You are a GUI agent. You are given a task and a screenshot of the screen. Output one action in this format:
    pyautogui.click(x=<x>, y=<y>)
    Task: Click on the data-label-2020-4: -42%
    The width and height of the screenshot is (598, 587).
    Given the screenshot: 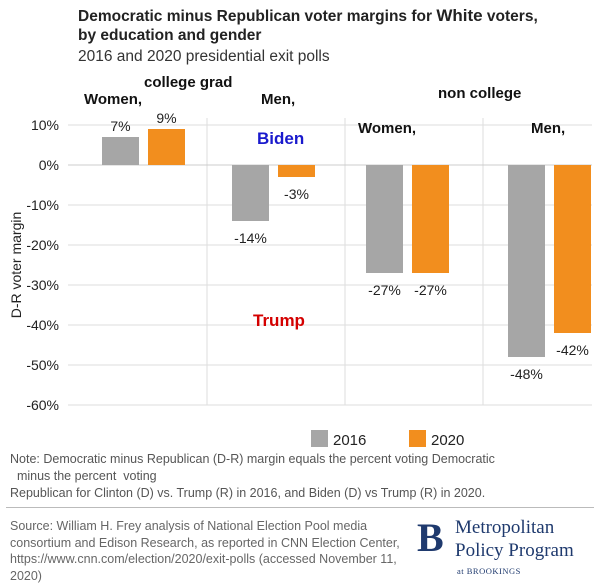 What is the action you would take?
    pyautogui.click(x=572, y=350)
    